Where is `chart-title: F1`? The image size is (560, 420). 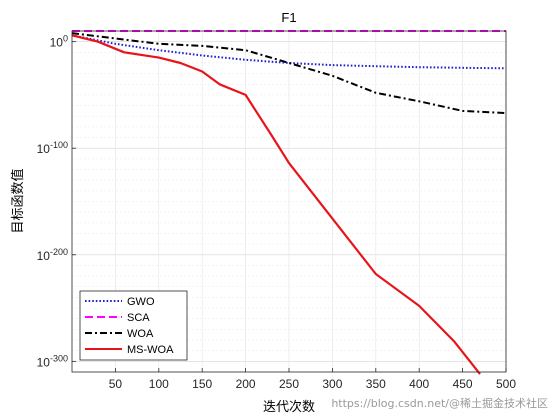 chart-title: F1 is located at coordinates (288, 17).